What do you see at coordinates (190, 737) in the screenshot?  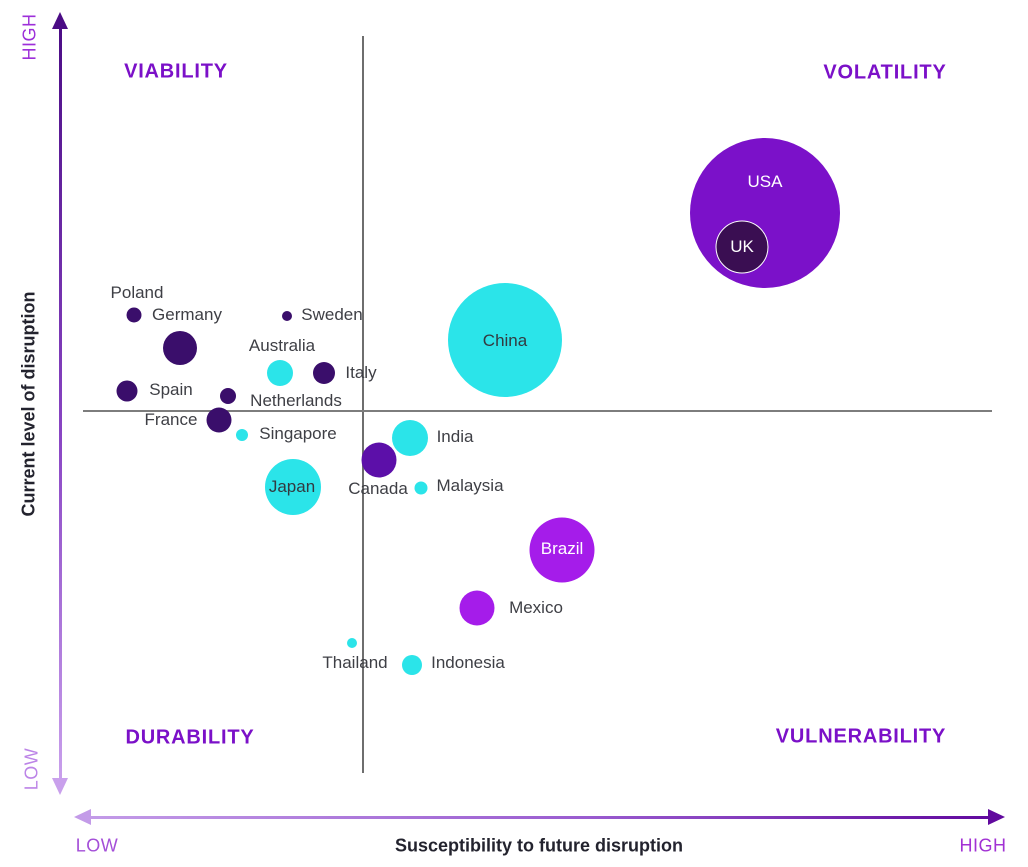 I see `quadrant-label-durability: DURABILITY` at bounding box center [190, 737].